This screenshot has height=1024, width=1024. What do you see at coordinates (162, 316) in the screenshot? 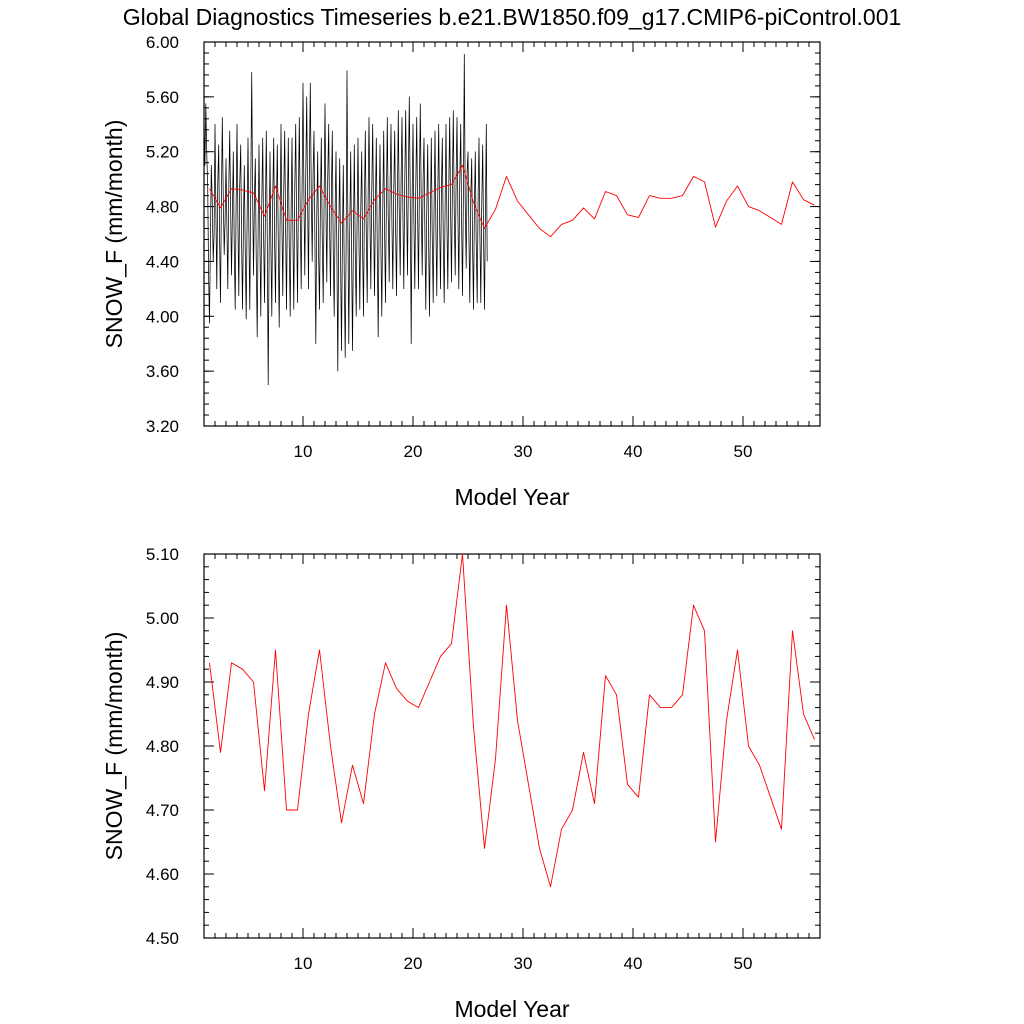
I see `y-tick-label: 4.00` at bounding box center [162, 316].